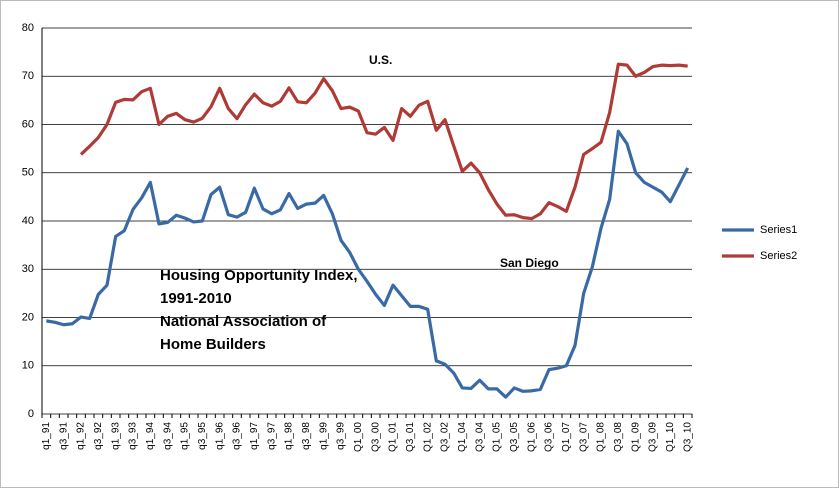 The height and width of the screenshot is (489, 840). What do you see at coordinates (380, 60) in the screenshot?
I see `annotation: U.S.` at bounding box center [380, 60].